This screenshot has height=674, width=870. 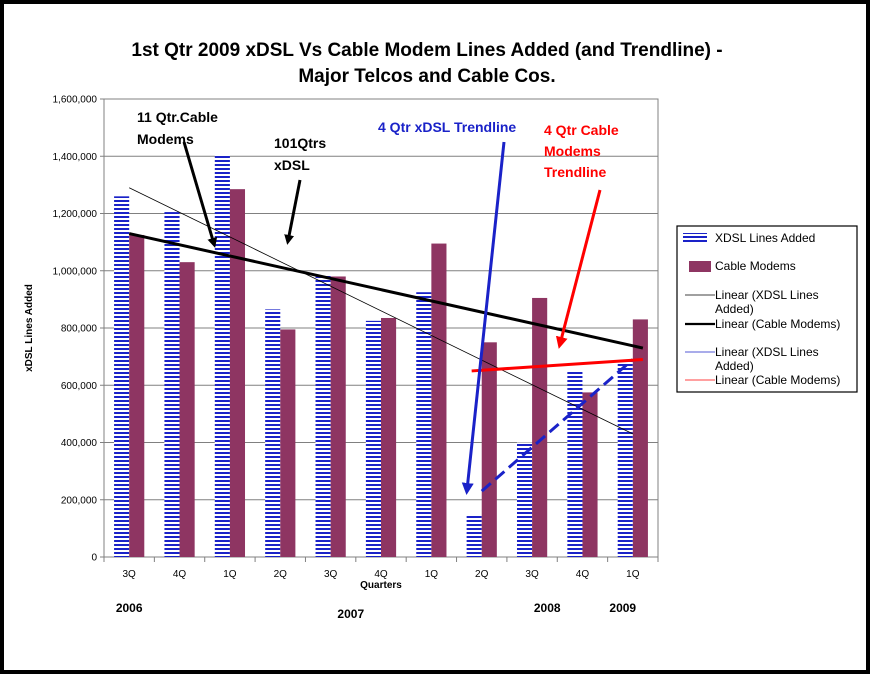 I want to click on annotation-xdsl-4qtr-arrow, so click(x=483, y=318).